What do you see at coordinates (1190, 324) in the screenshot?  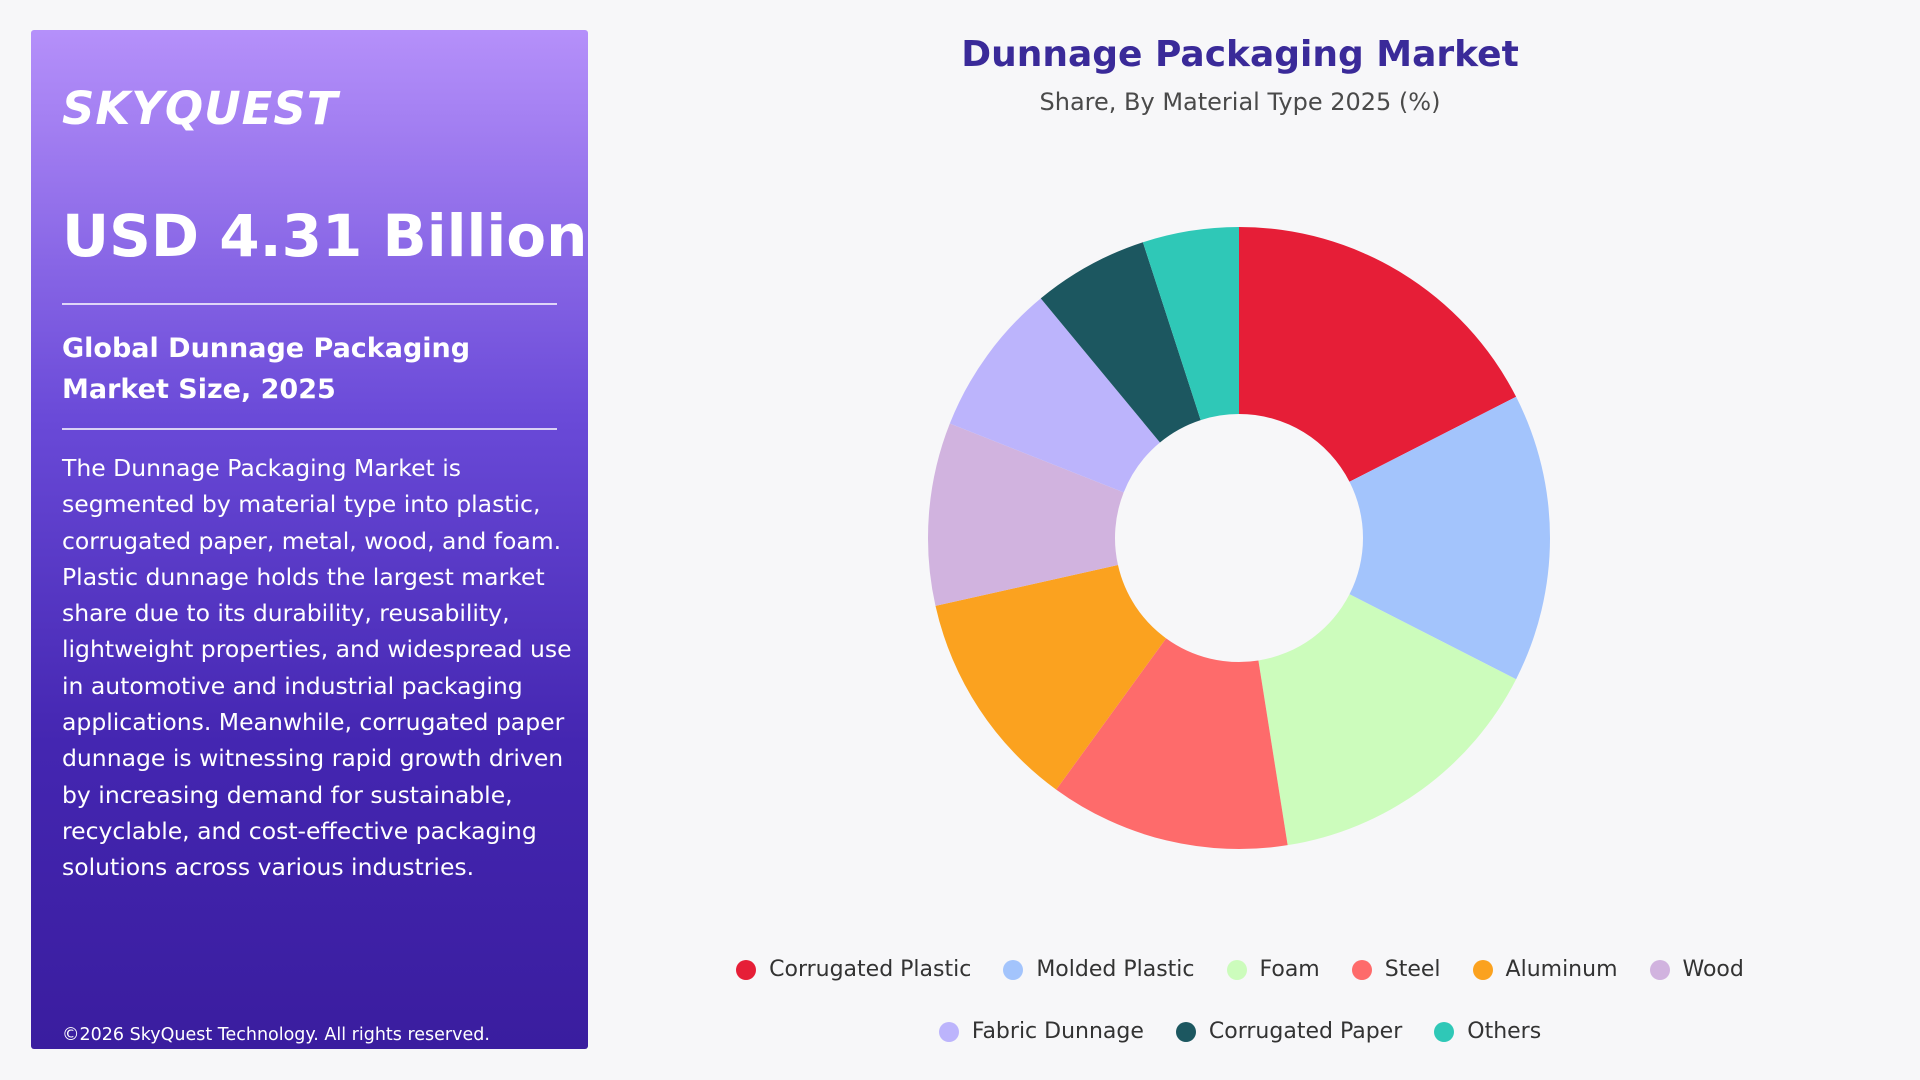 I see `donut-slice-others` at bounding box center [1190, 324].